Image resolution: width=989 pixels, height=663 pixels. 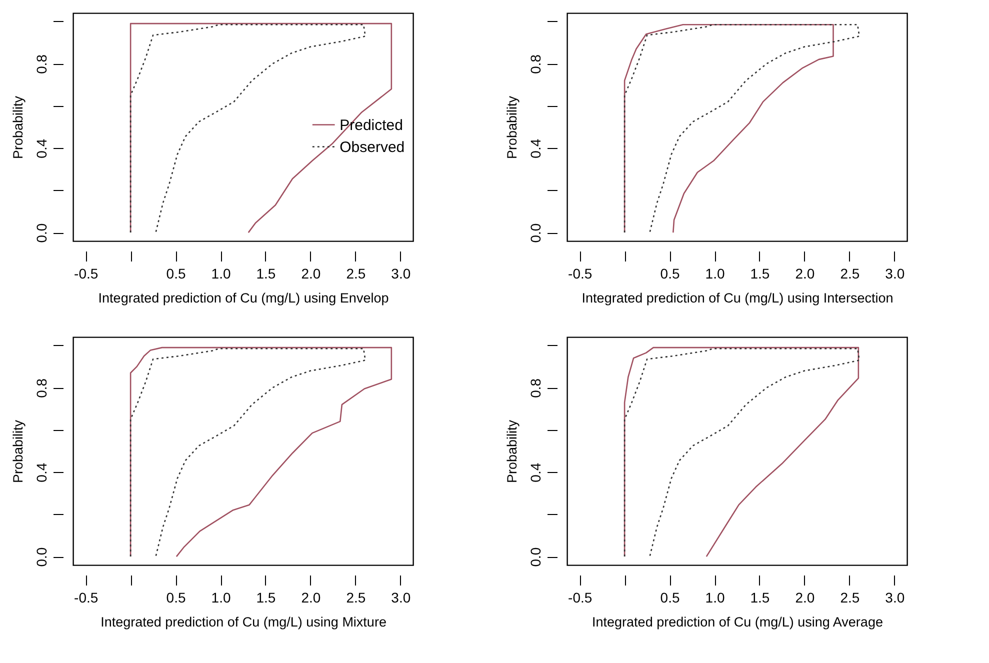 What do you see at coordinates (737, 622) in the screenshot?
I see `x-axis-title: Integrated prediction of Cu (mg/L) using Average` at bounding box center [737, 622].